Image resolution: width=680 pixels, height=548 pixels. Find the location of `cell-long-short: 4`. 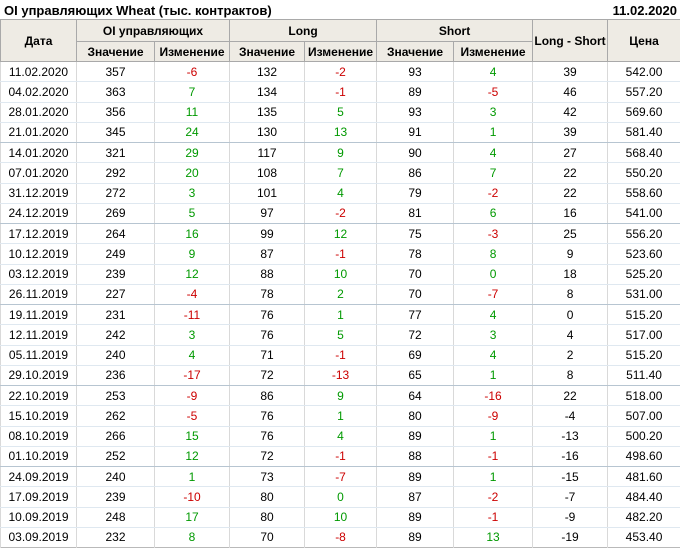

cell-long-short: 4 is located at coordinates (570, 335).